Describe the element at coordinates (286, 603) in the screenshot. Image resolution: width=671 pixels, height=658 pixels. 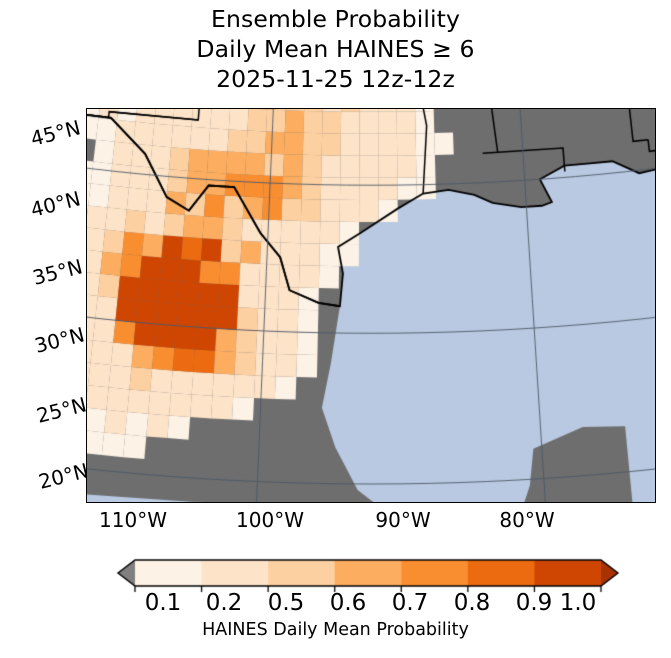
I see `cbar-tick-2: 0.5` at that location.